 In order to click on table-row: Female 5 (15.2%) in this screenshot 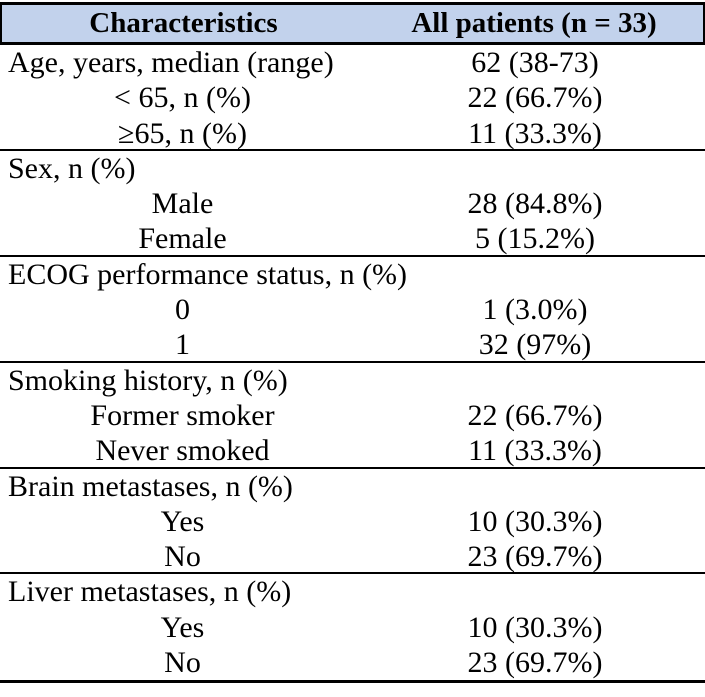, I will do `click(352, 239)`.